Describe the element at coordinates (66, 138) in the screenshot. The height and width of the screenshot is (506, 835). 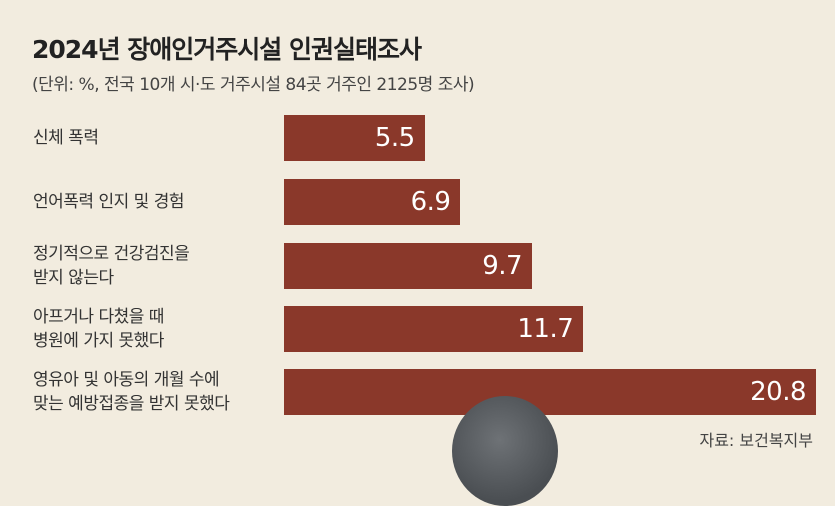
I see `category-label: 신체 폭력` at that location.